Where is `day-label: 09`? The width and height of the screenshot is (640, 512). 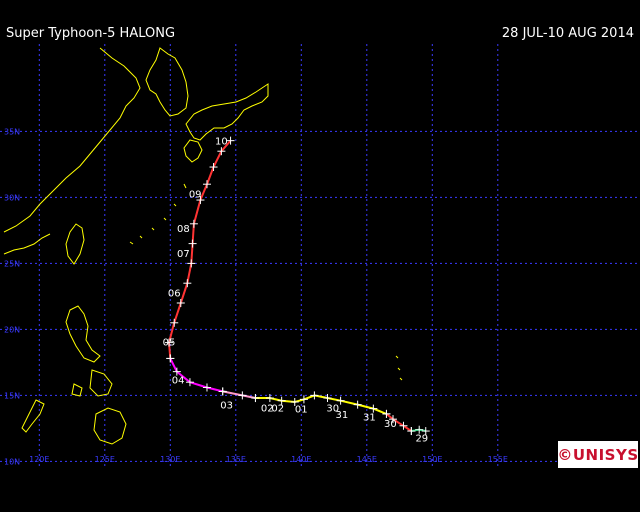 day-label: 09 is located at coordinates (195, 194).